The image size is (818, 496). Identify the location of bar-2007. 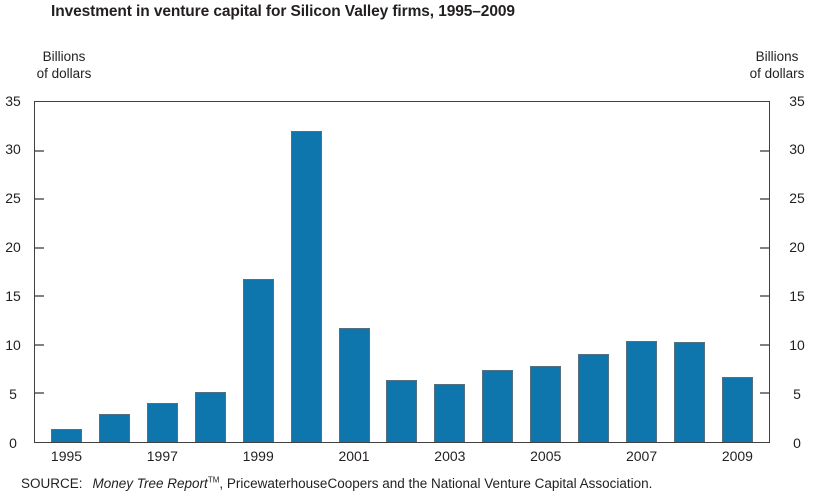
(642, 391).